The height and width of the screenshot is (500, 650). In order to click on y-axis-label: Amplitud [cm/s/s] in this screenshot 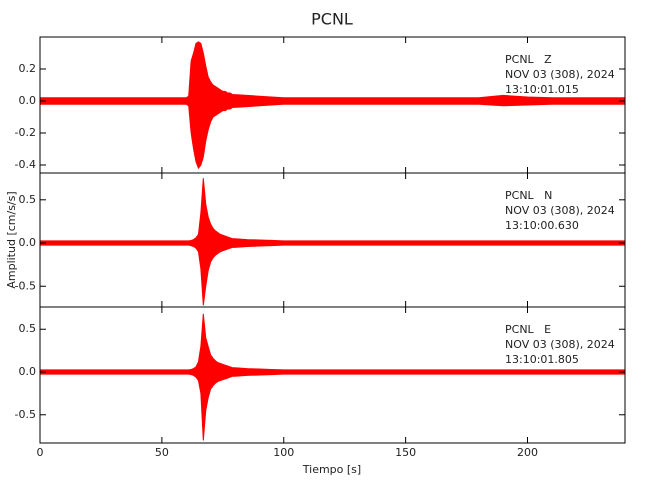, I will do `click(11, 239)`.